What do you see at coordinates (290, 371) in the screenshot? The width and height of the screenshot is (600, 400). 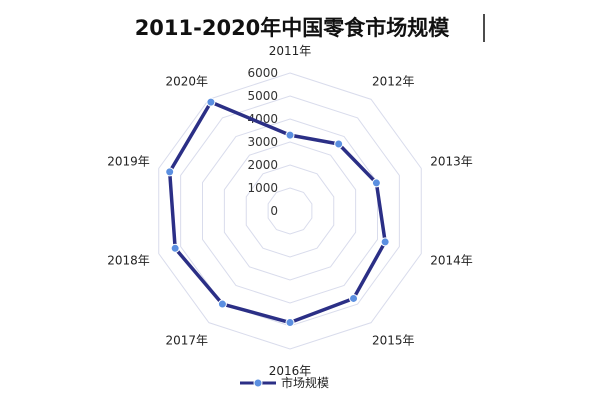 I see `category-label: 2016年` at bounding box center [290, 371].